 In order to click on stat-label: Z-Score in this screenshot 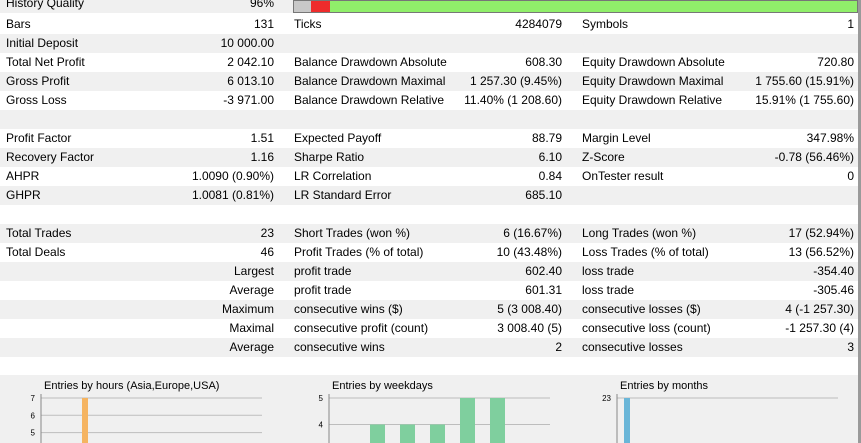, I will do `click(603, 157)`.